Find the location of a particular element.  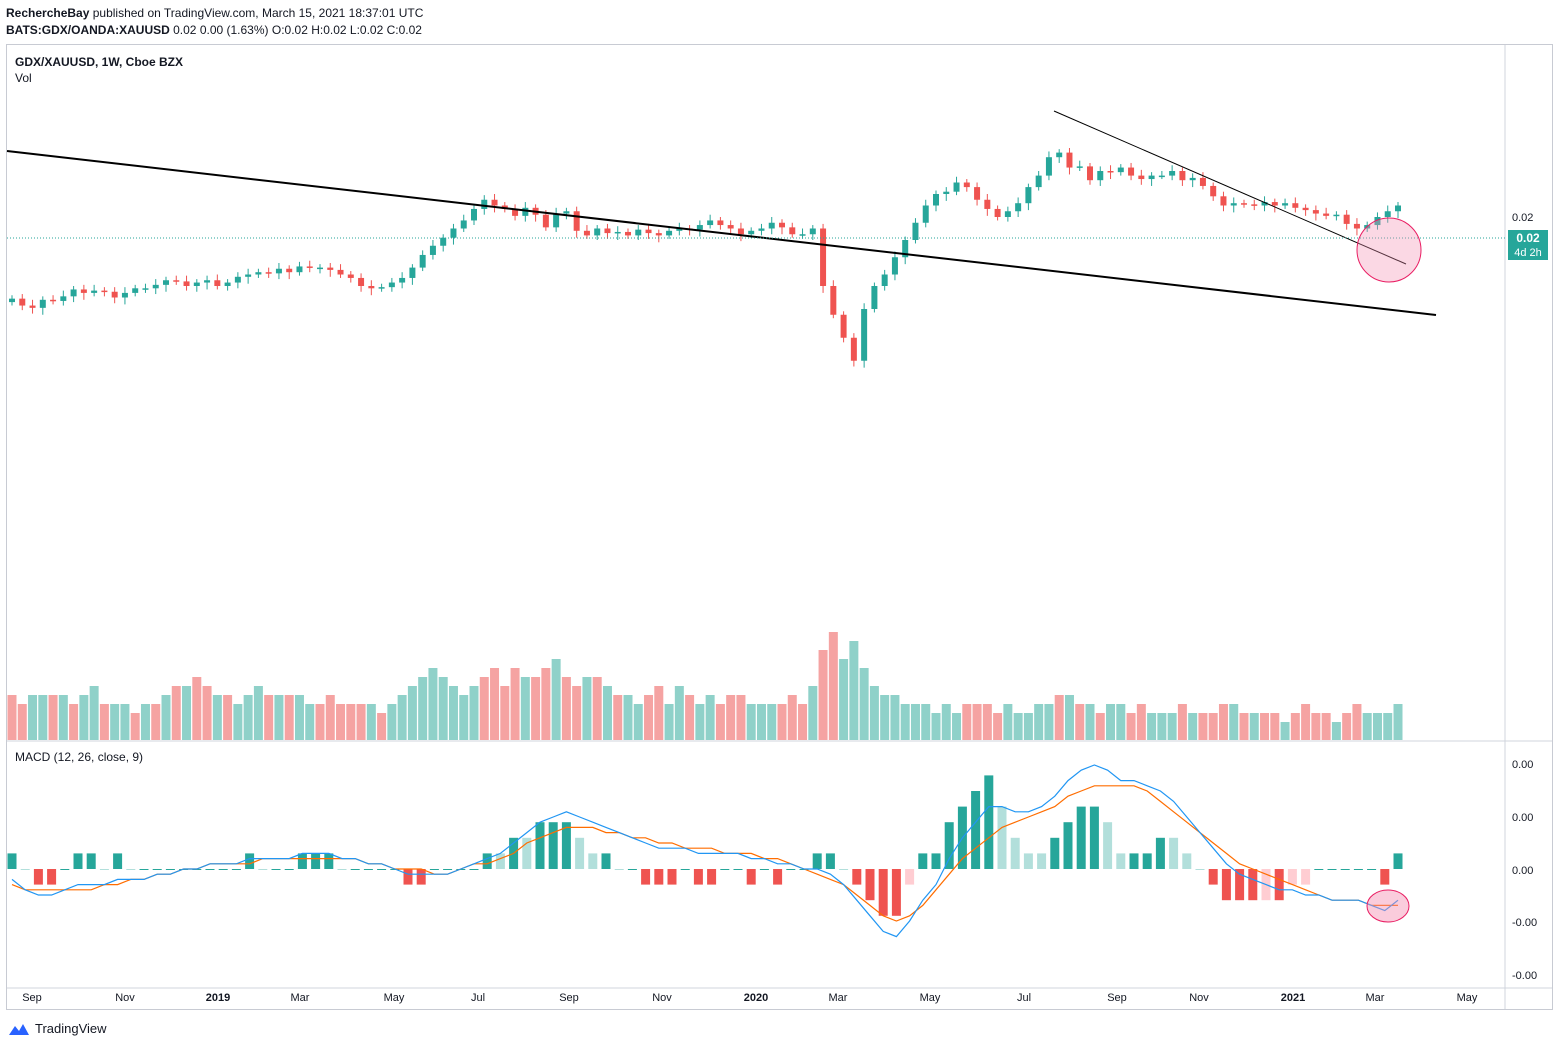

footer-brand: TradingView is located at coordinates (71, 1028).